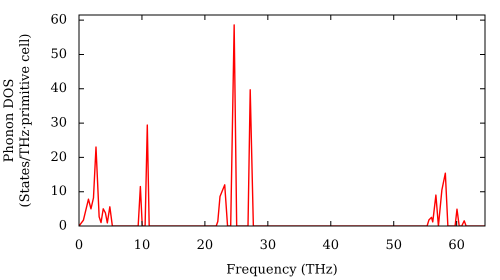 Image resolution: width=500 pixels, height=280 pixels. I want to click on y-tick-label: 10, so click(58, 192).